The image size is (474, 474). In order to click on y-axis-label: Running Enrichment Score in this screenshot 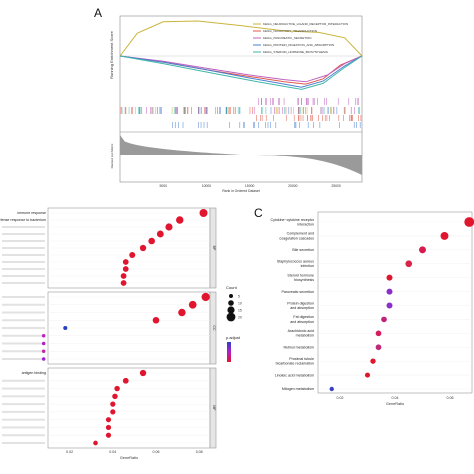, I will do `click(111, 54)`.